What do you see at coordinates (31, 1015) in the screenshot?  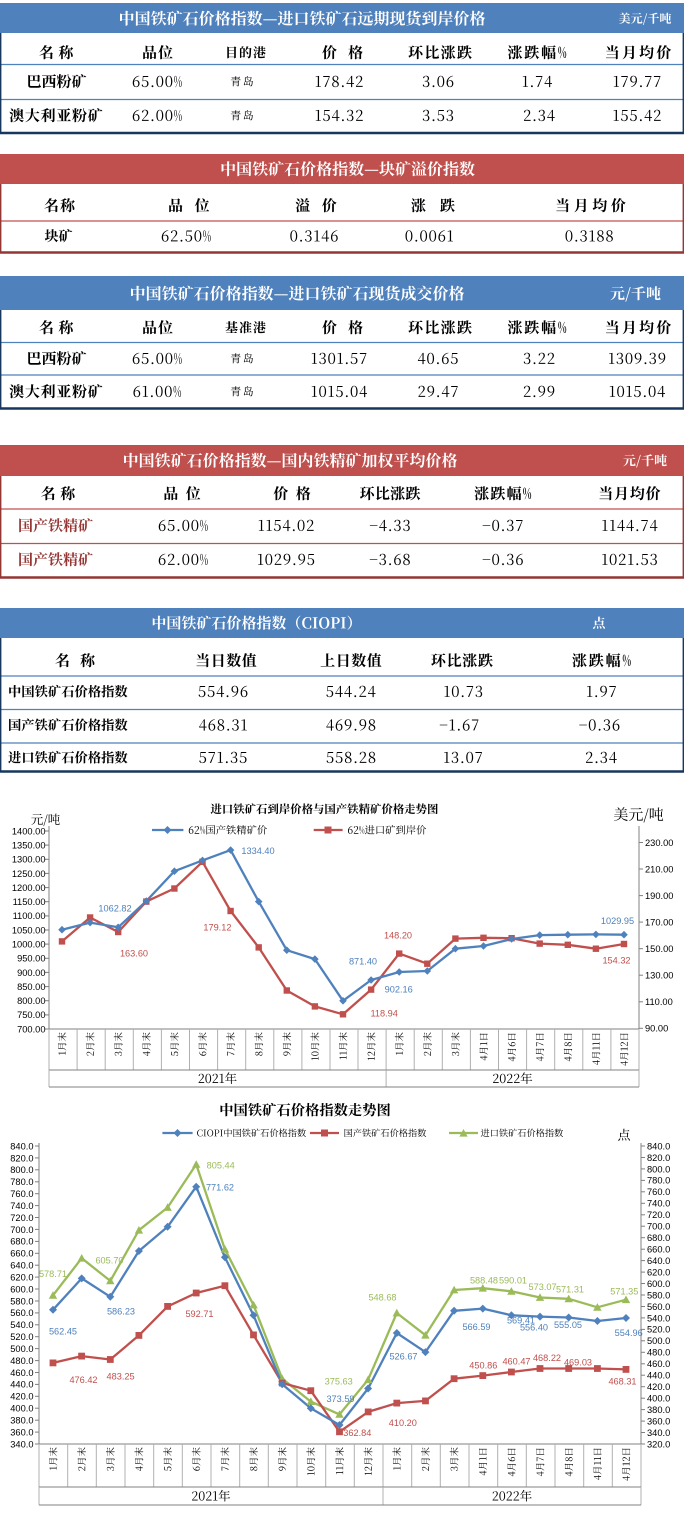 I see `svg-text: 750.00` at bounding box center [31, 1015].